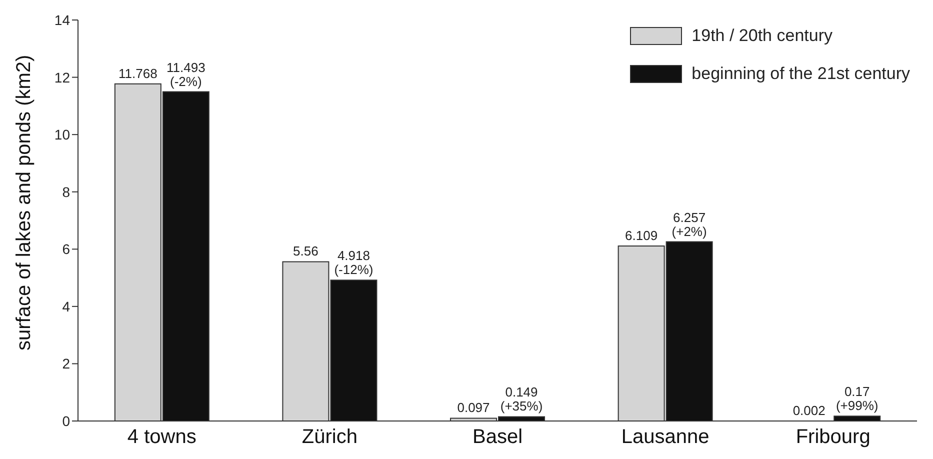 Image resolution: width=933 pixels, height=459 pixels. Describe the element at coordinates (66, 364) in the screenshot. I see `y-tick-label: 2` at that location.